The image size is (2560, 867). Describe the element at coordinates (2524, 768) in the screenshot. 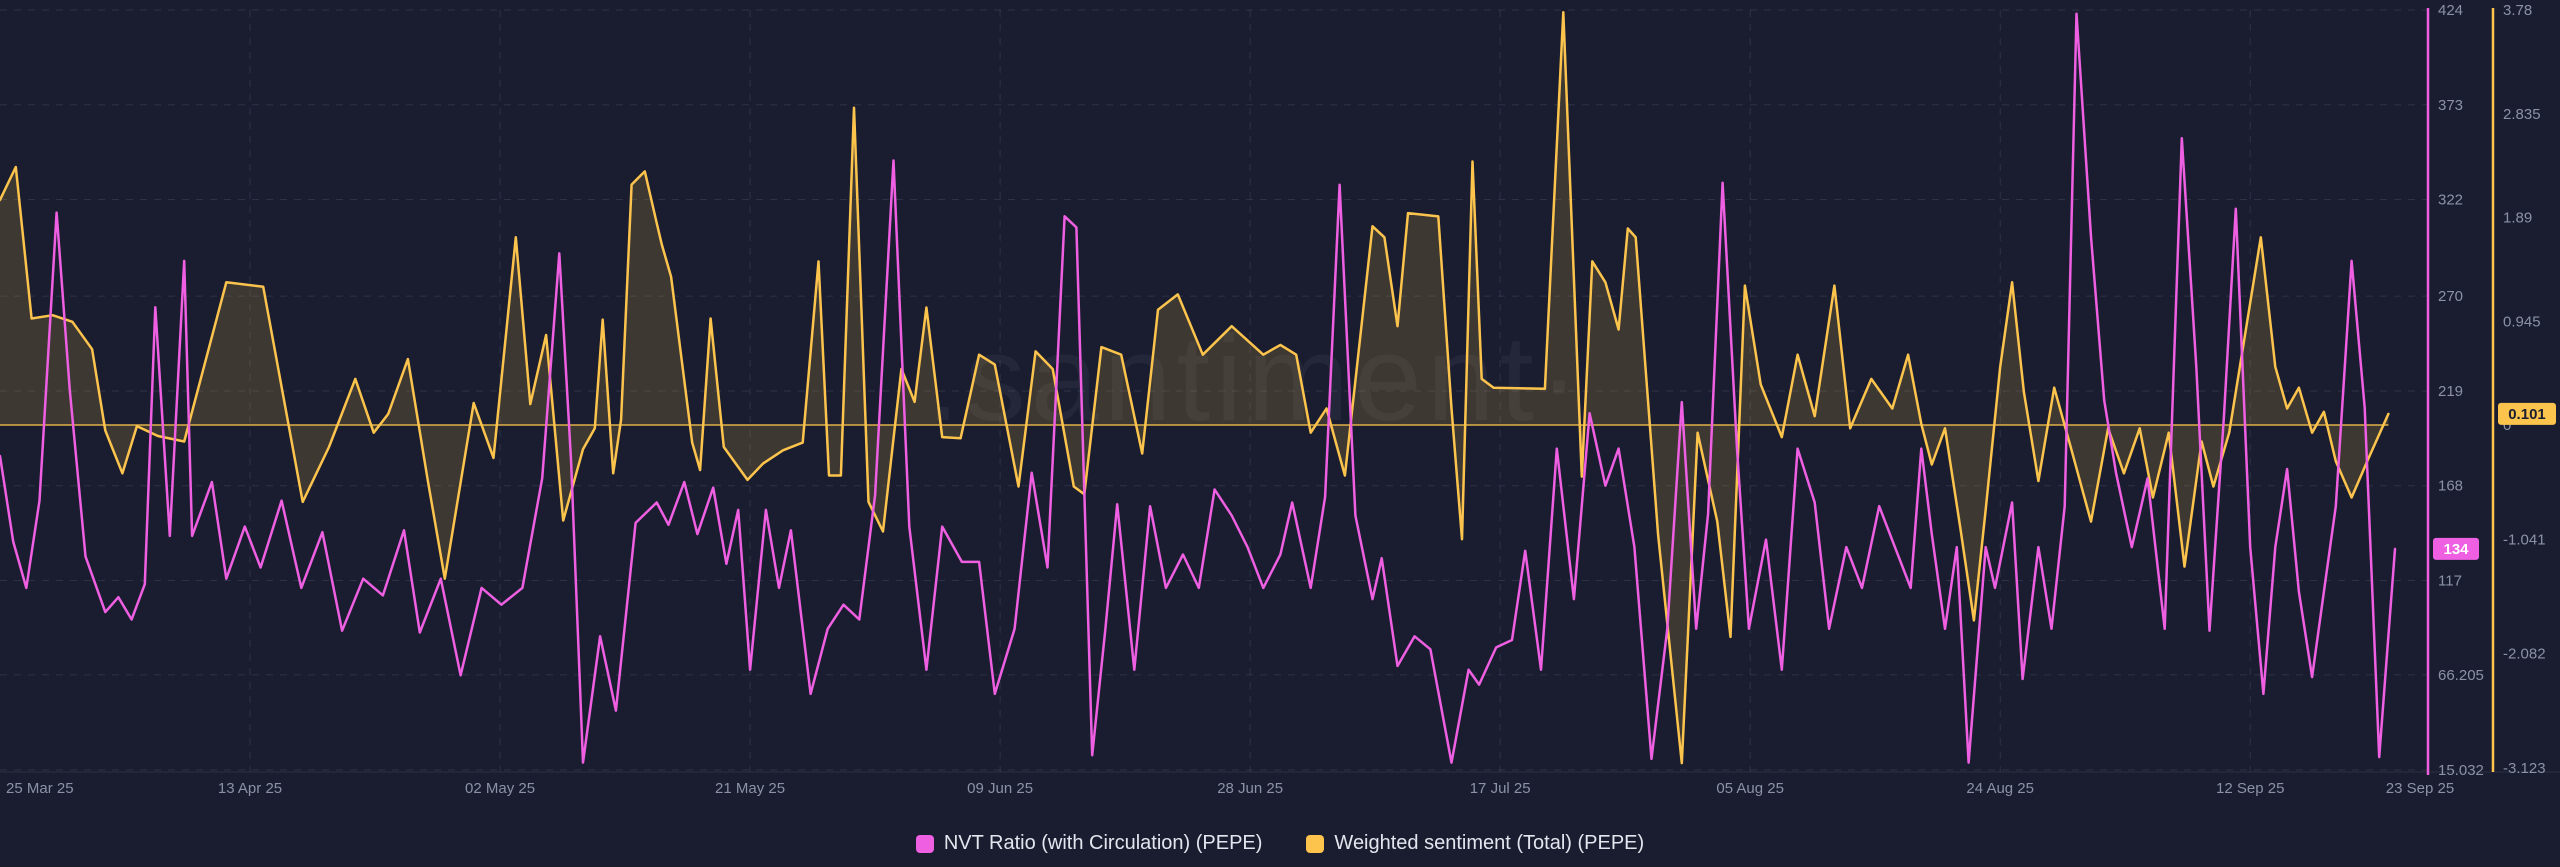

I see `right-axis-tick-label: -3.123` at that location.